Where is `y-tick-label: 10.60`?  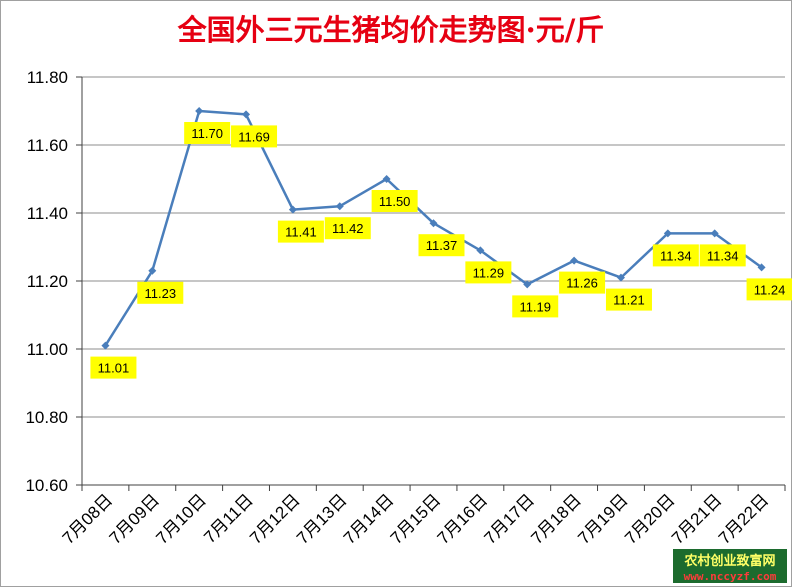
y-tick-label: 10.60 is located at coordinates (46, 485).